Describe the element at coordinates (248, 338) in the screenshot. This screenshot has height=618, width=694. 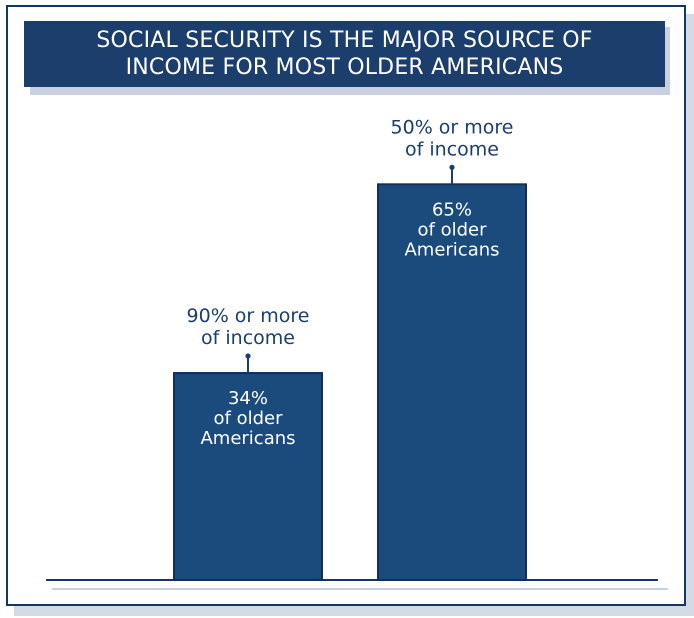
I see `bar-1-category-label-line-2: of income` at that location.